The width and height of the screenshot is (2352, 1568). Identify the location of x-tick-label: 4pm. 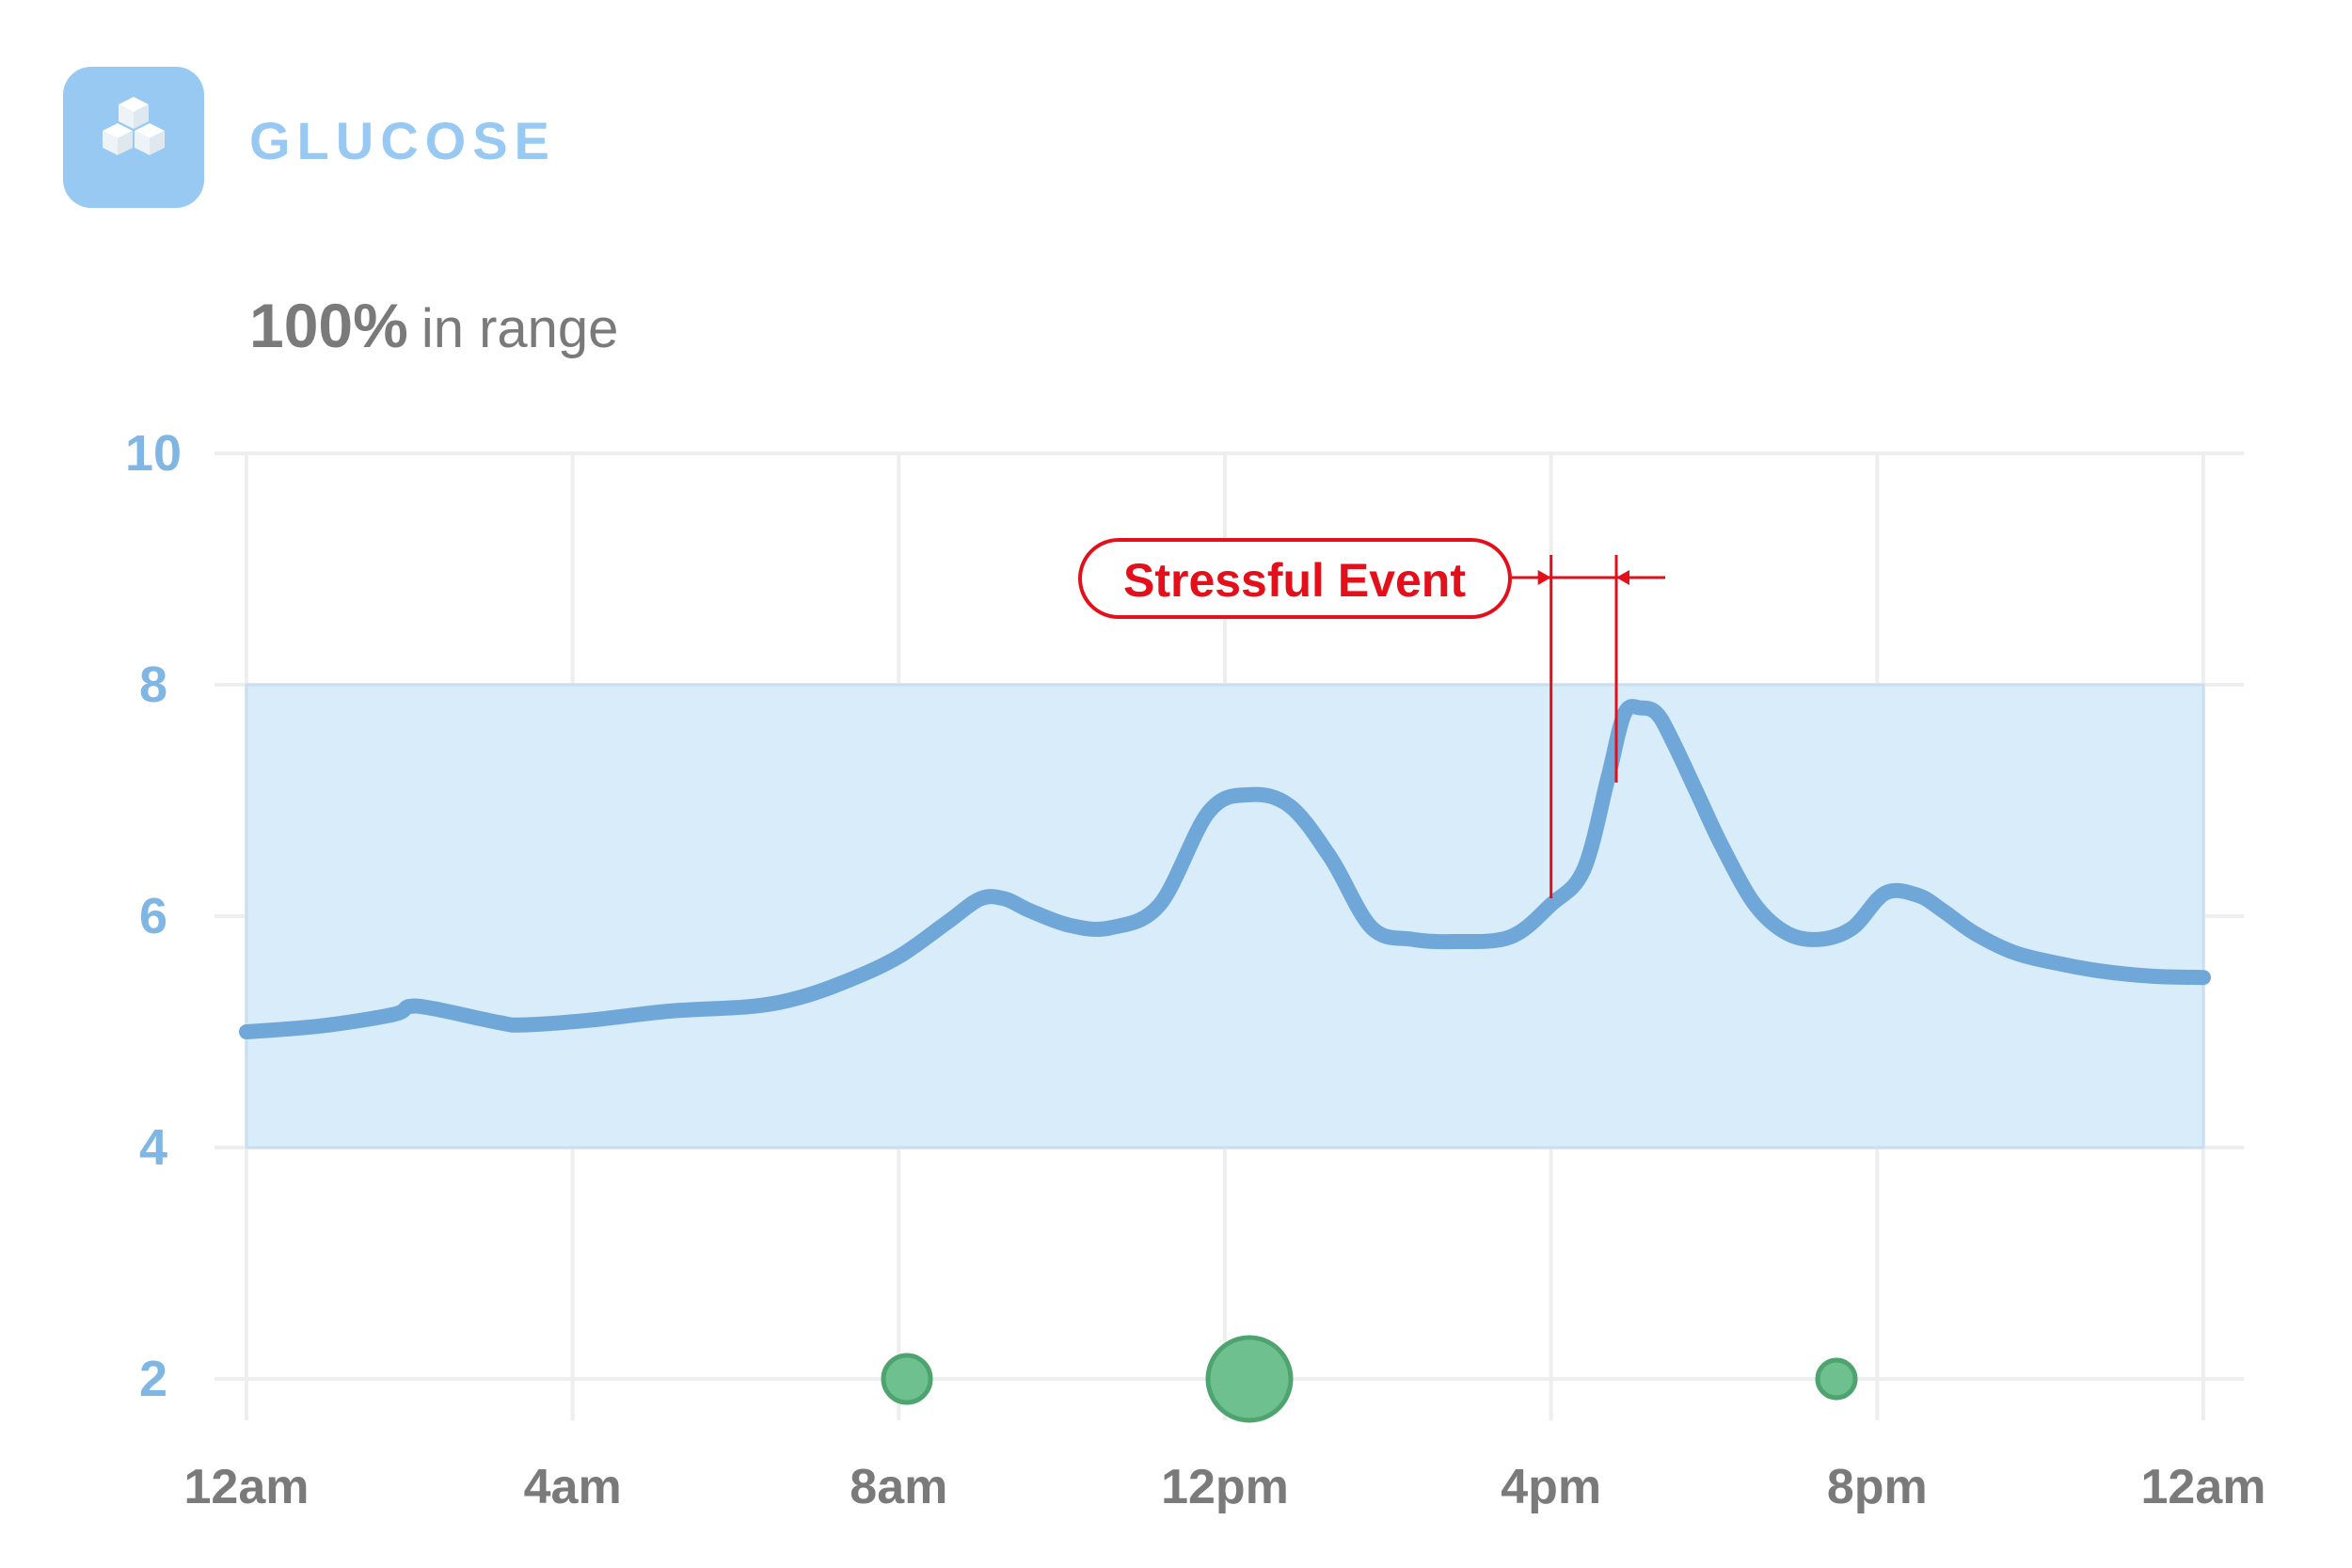
(1551, 1487).